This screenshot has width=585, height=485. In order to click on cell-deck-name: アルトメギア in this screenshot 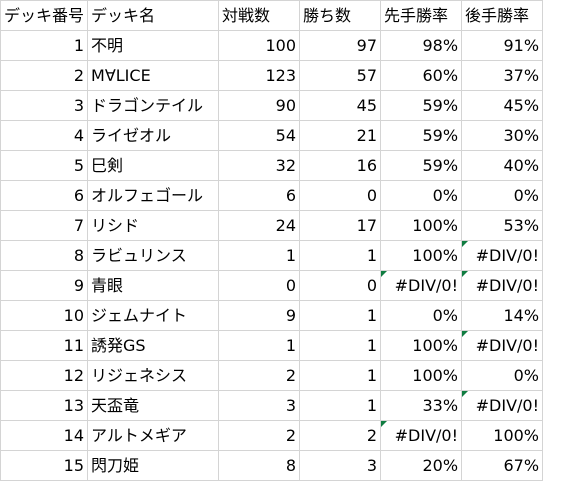, I will do `click(153, 435)`.